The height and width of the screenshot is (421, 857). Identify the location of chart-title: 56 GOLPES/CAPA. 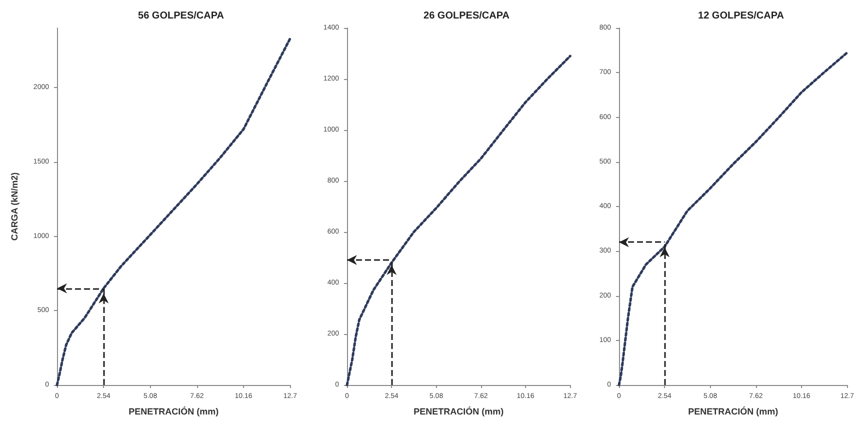
(181, 16).